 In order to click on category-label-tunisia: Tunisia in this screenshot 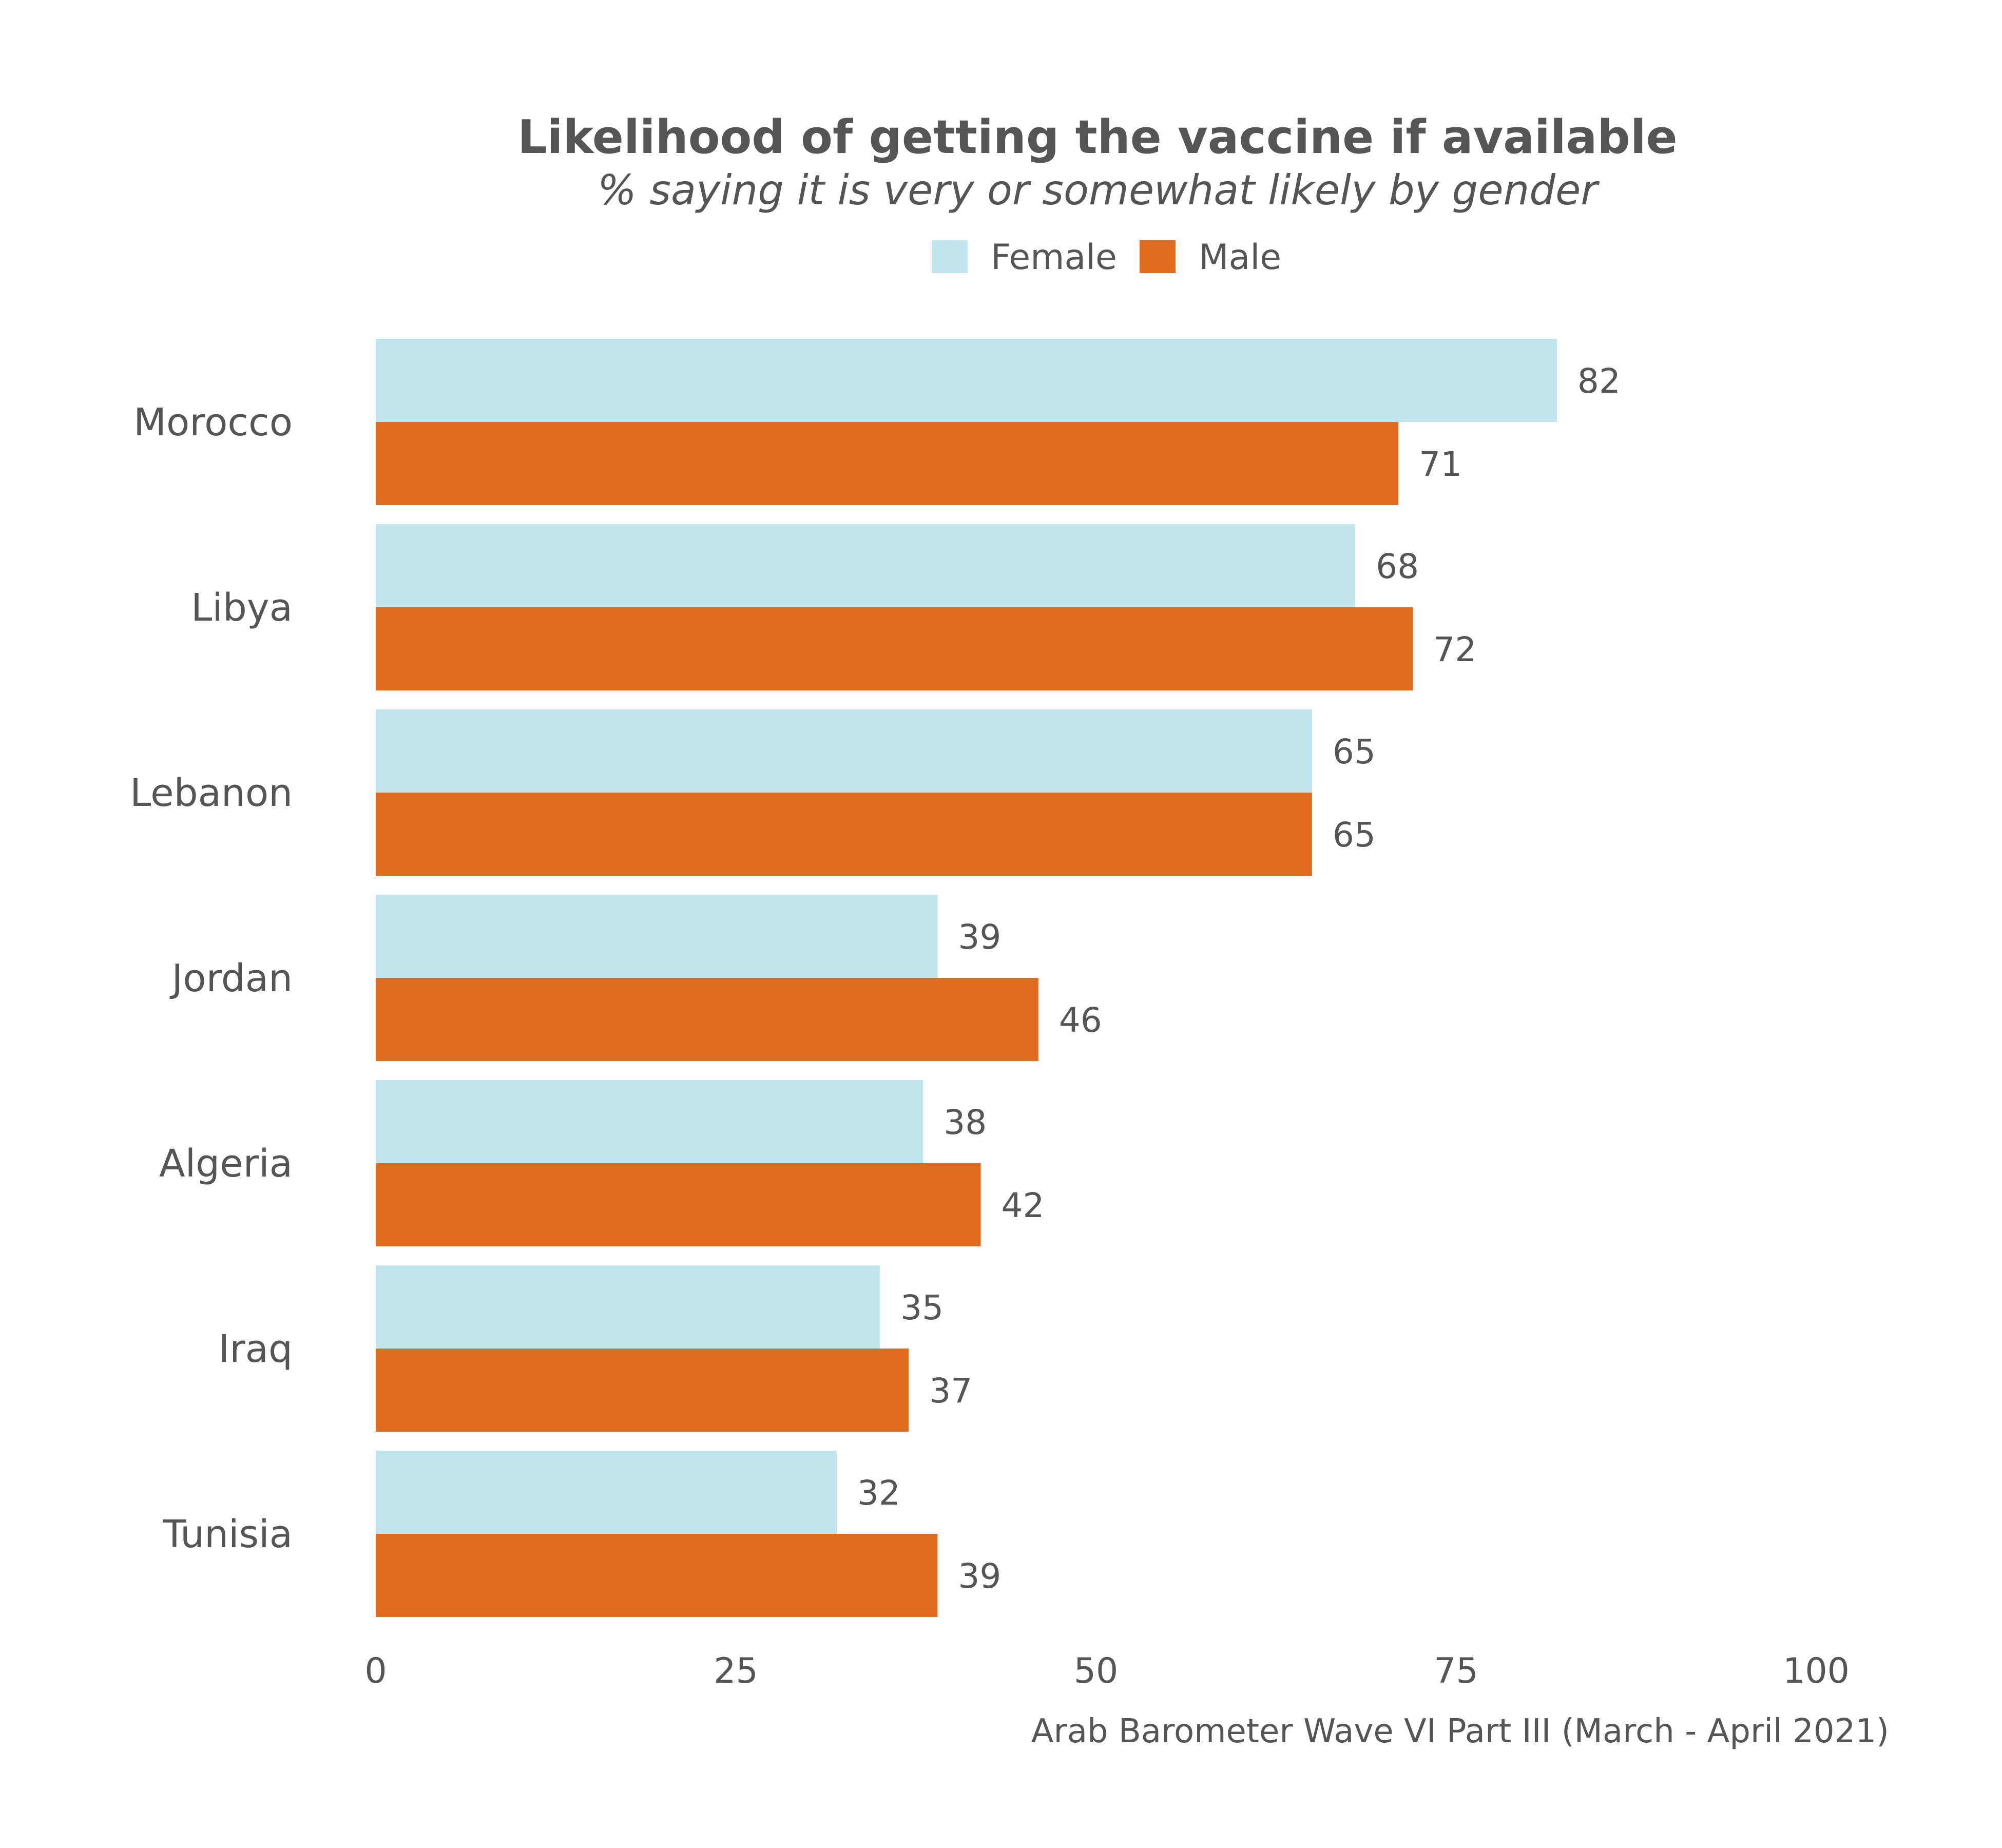, I will do `click(227, 1534)`.